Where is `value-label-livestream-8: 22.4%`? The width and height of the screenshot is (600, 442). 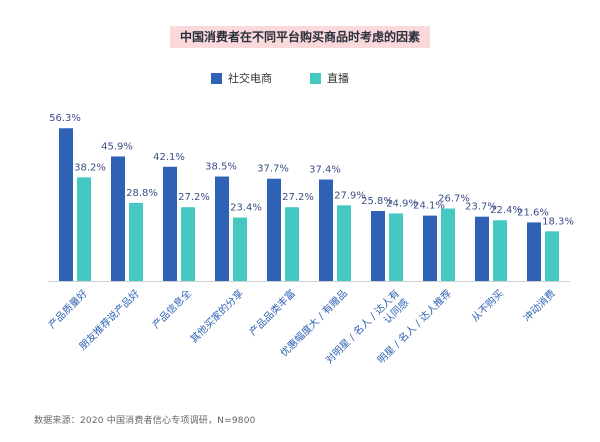
value-label-livestream-8: 22.4% is located at coordinates (506, 210).